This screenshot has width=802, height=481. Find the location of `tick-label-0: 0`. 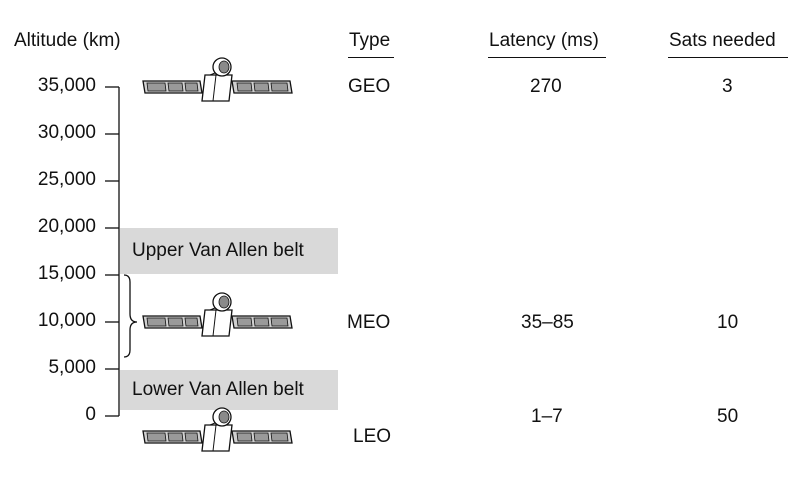

tick-label-0: 0 is located at coordinates (90, 414).